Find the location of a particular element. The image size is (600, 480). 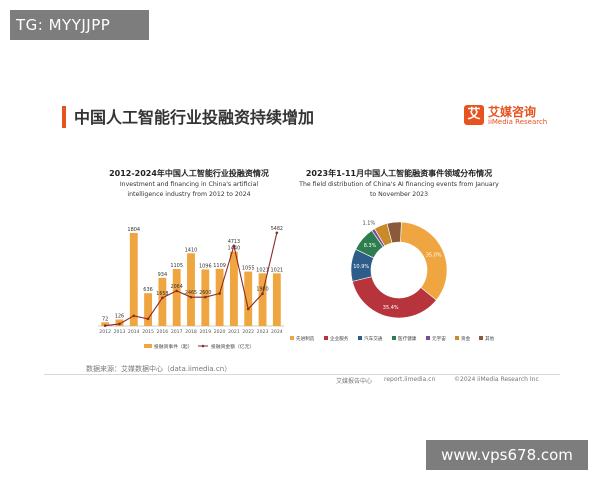

x-tick-2024: 2024 is located at coordinates (277, 332).